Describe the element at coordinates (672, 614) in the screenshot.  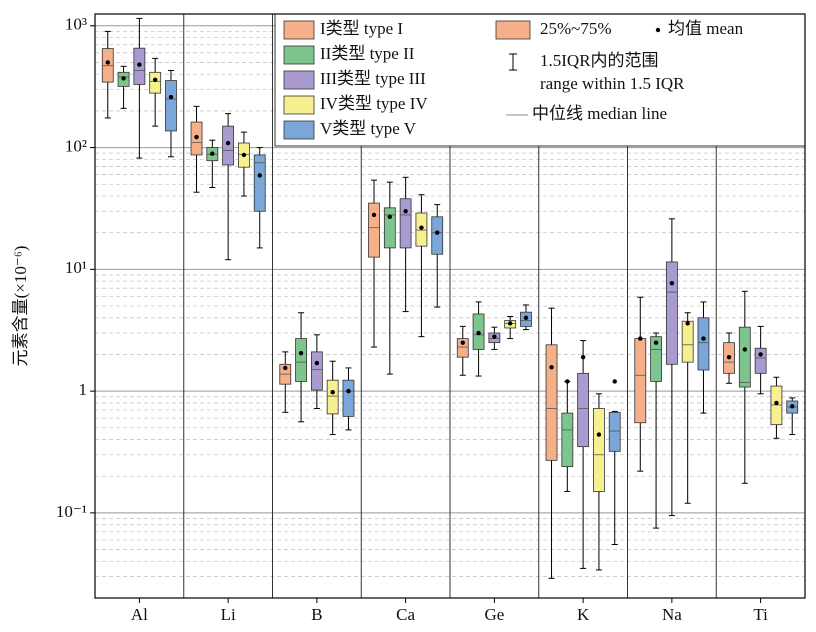
I see `x-tick-label: Na` at that location.